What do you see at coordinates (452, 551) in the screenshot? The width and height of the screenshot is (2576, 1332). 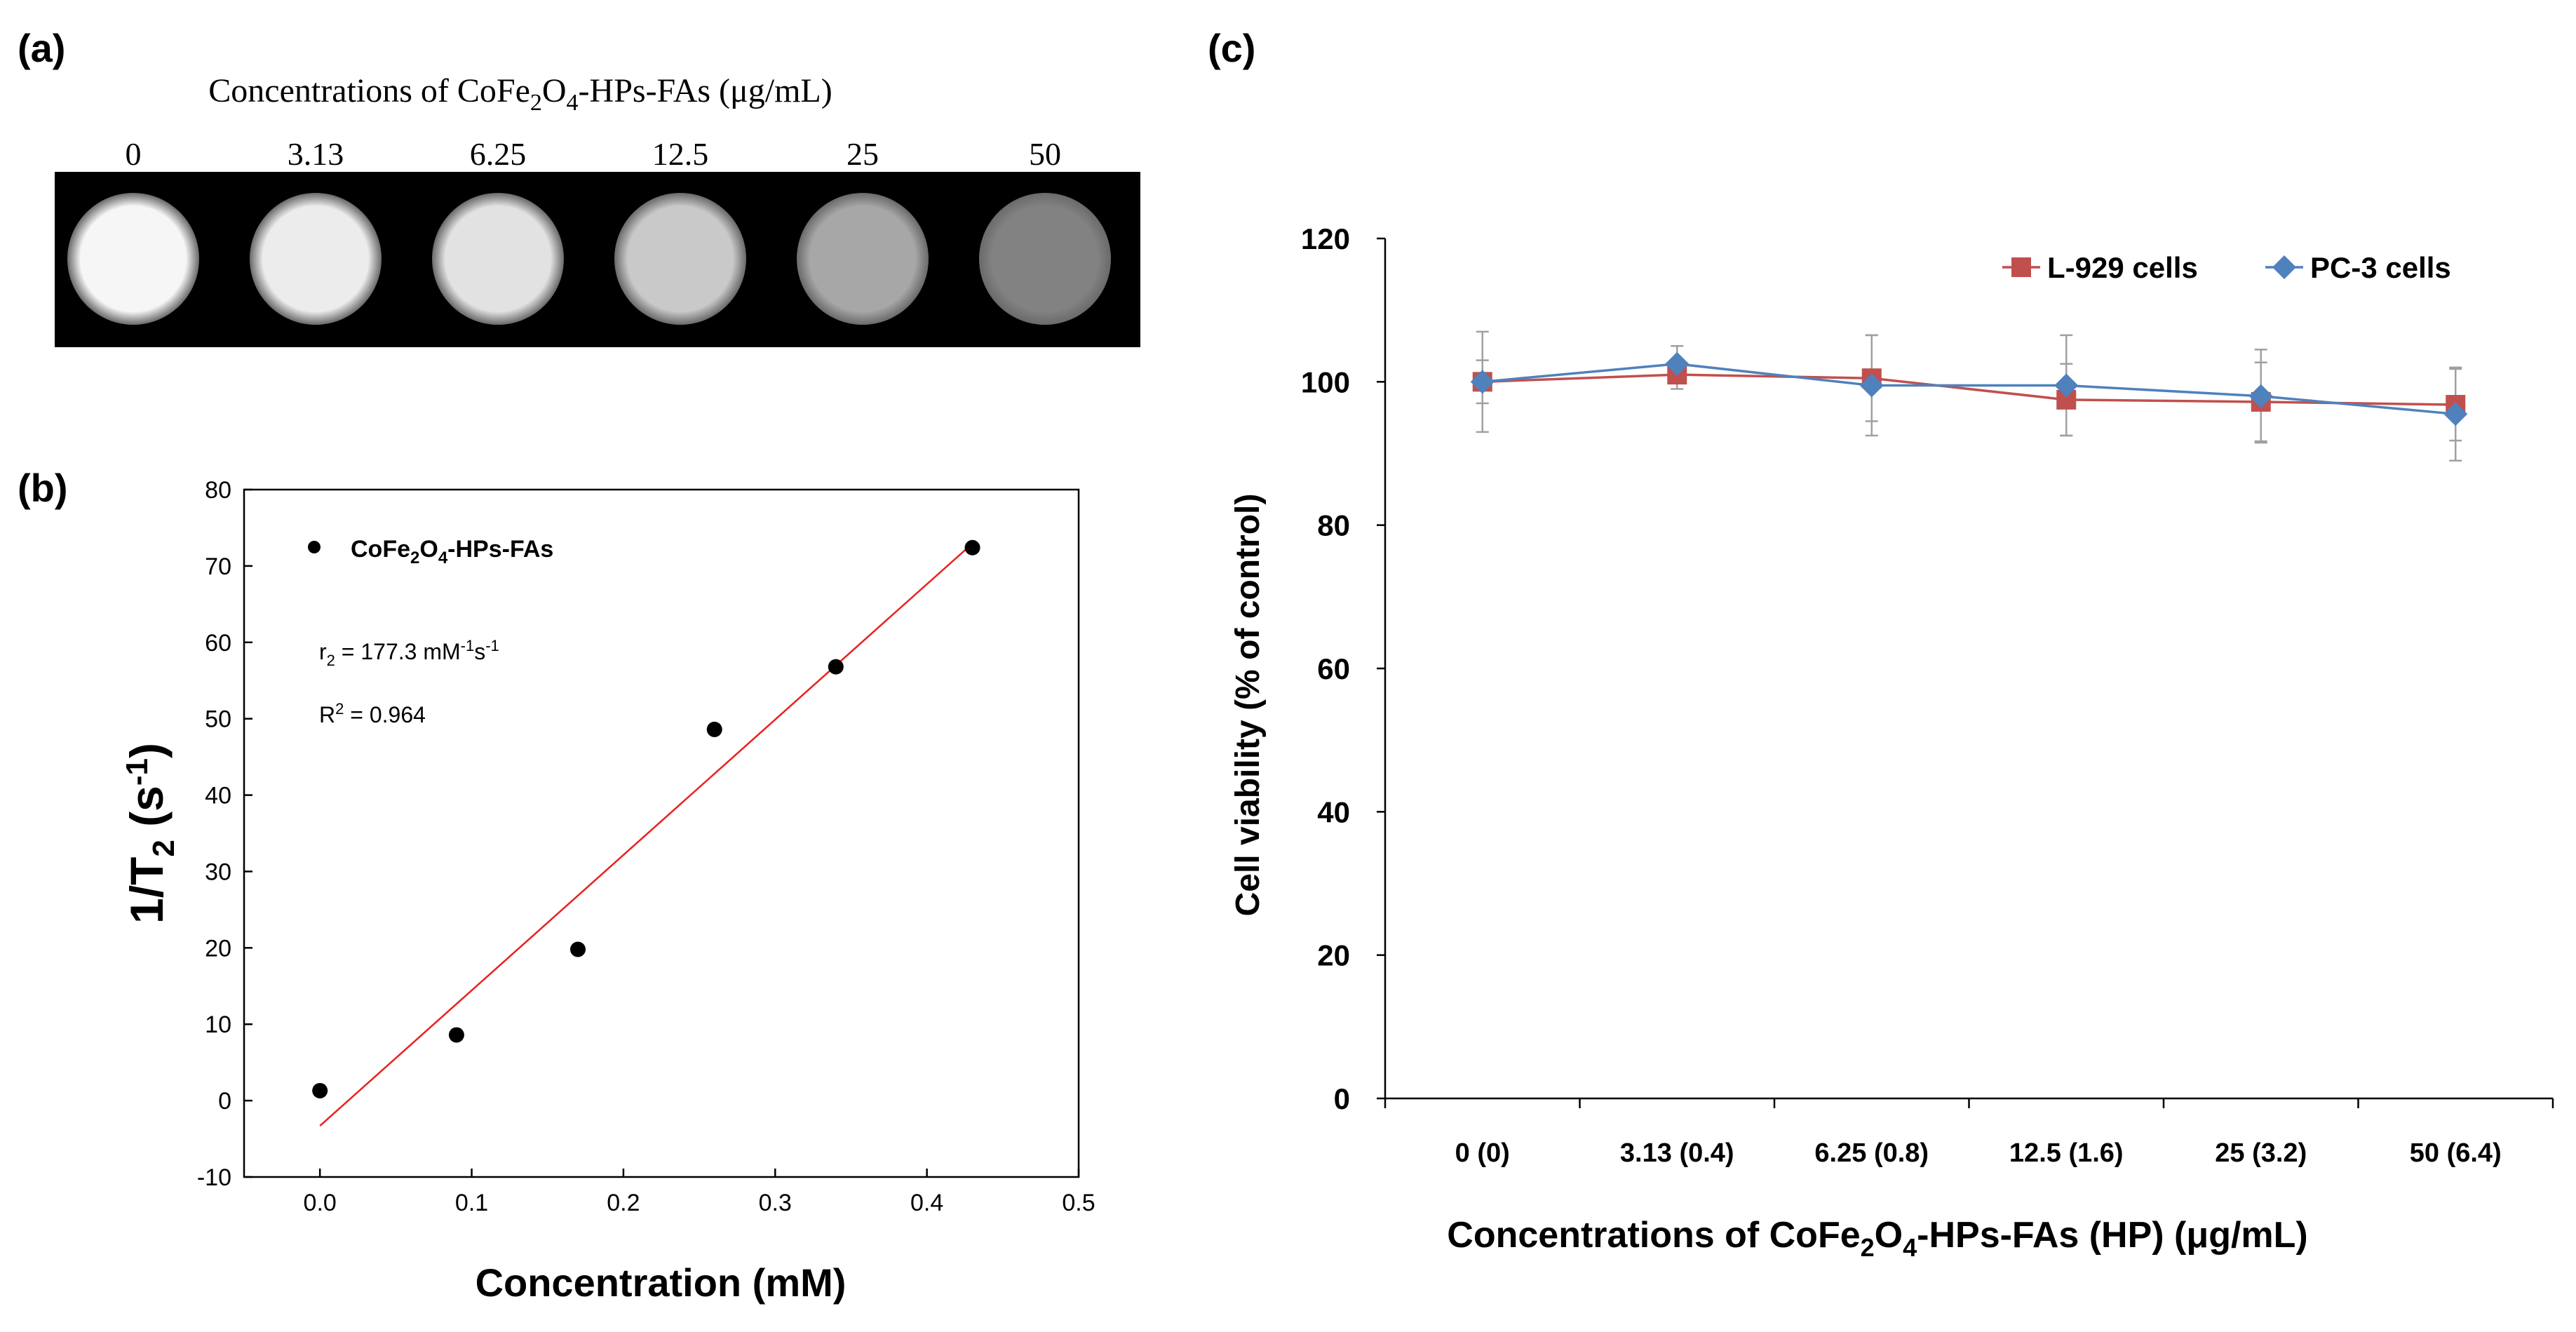 I see `chart-b-legend-label: CoFe2O4-HPs-FAs` at bounding box center [452, 551].